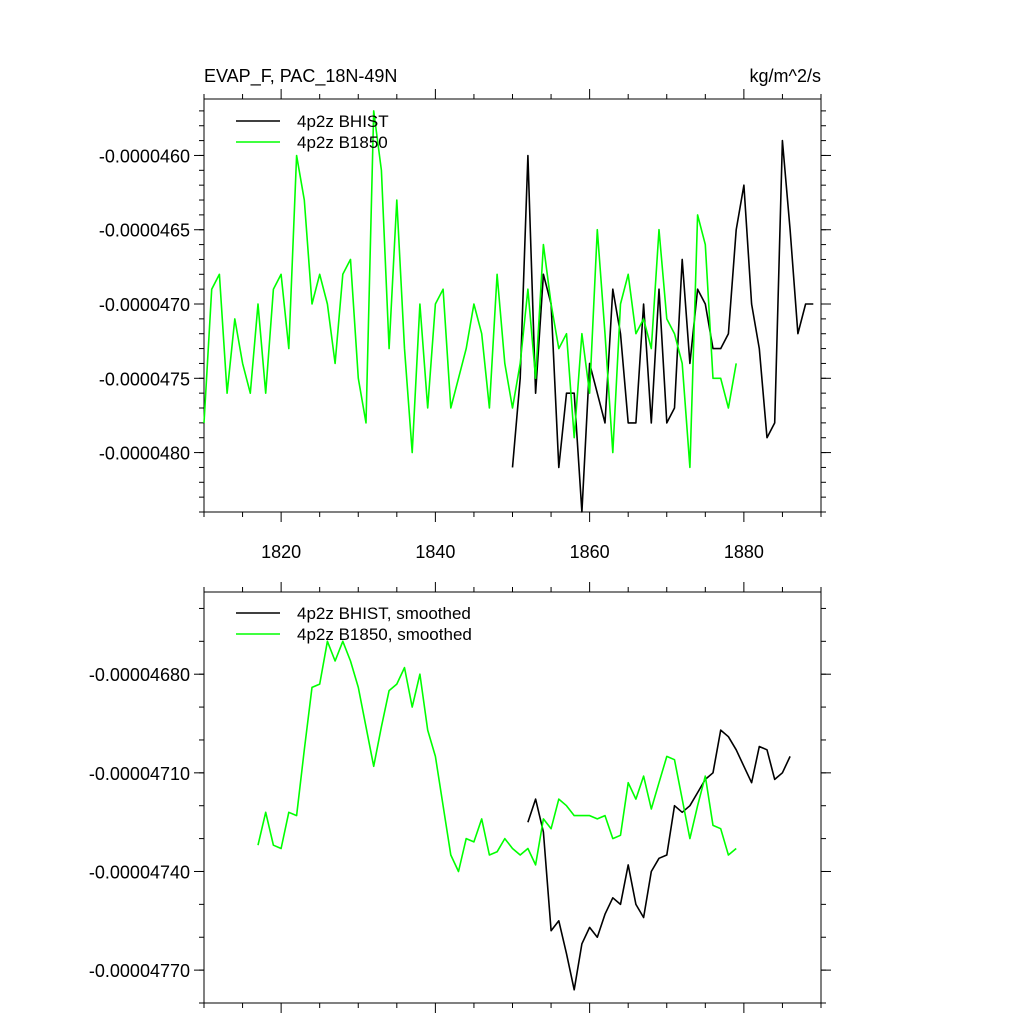 The image size is (1024, 1024). What do you see at coordinates (144, 231) in the screenshot?
I see `y-tick-label: -0.0000465` at bounding box center [144, 231].